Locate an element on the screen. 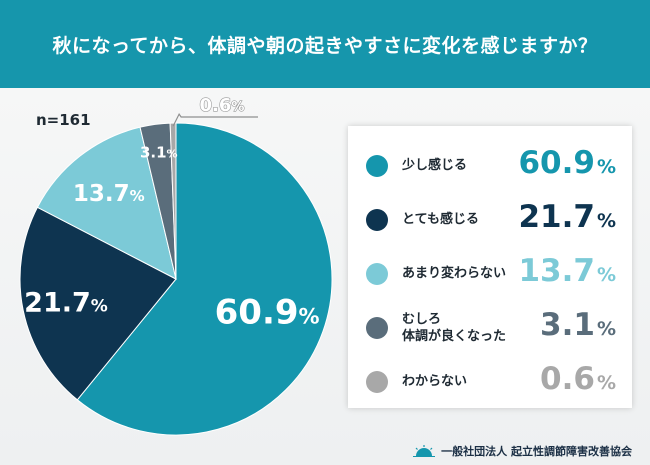 This screenshot has width=650, height=465. legend-label: 少し感じる is located at coordinates (434, 165).